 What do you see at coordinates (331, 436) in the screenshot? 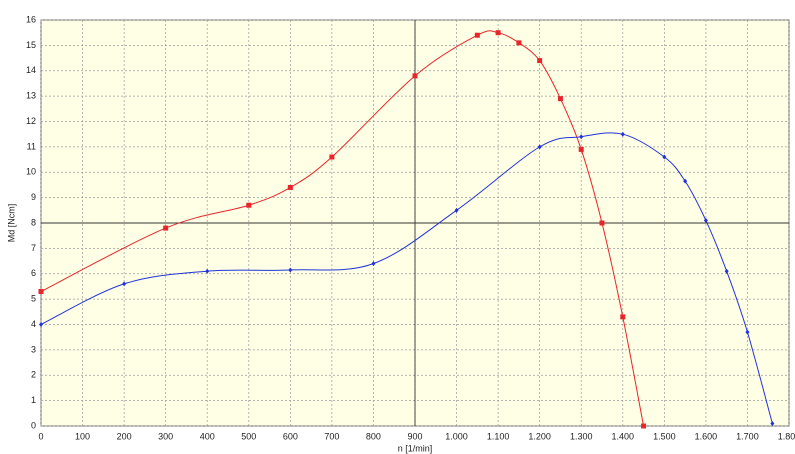
I see `x-tick-label: 700` at bounding box center [331, 436].